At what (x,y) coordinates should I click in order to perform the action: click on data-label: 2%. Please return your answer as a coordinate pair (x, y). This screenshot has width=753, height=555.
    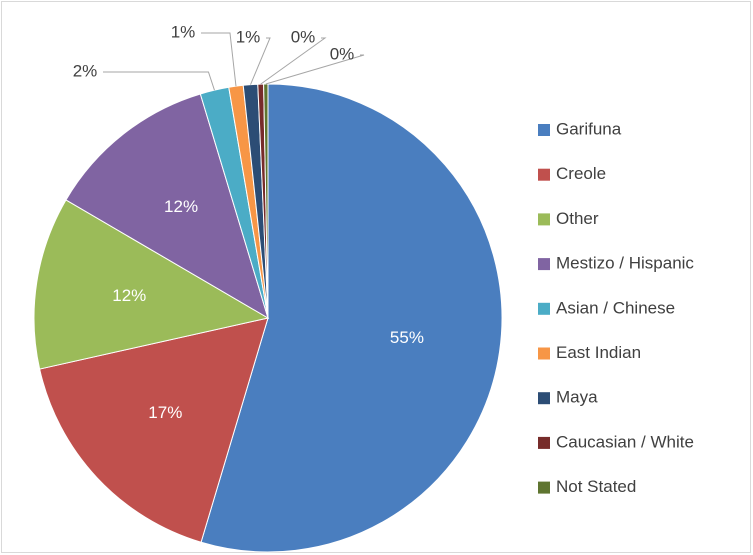
    Looking at the image, I should click on (85, 70).